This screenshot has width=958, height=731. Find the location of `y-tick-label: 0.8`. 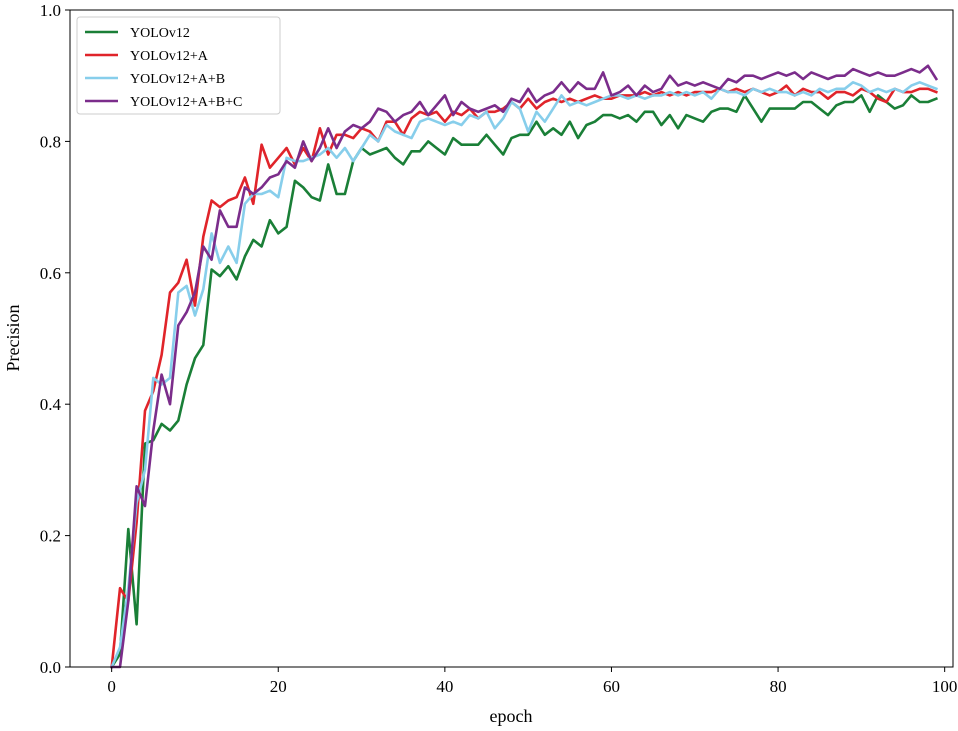

y-tick-label: 0.8 is located at coordinates (50, 141).